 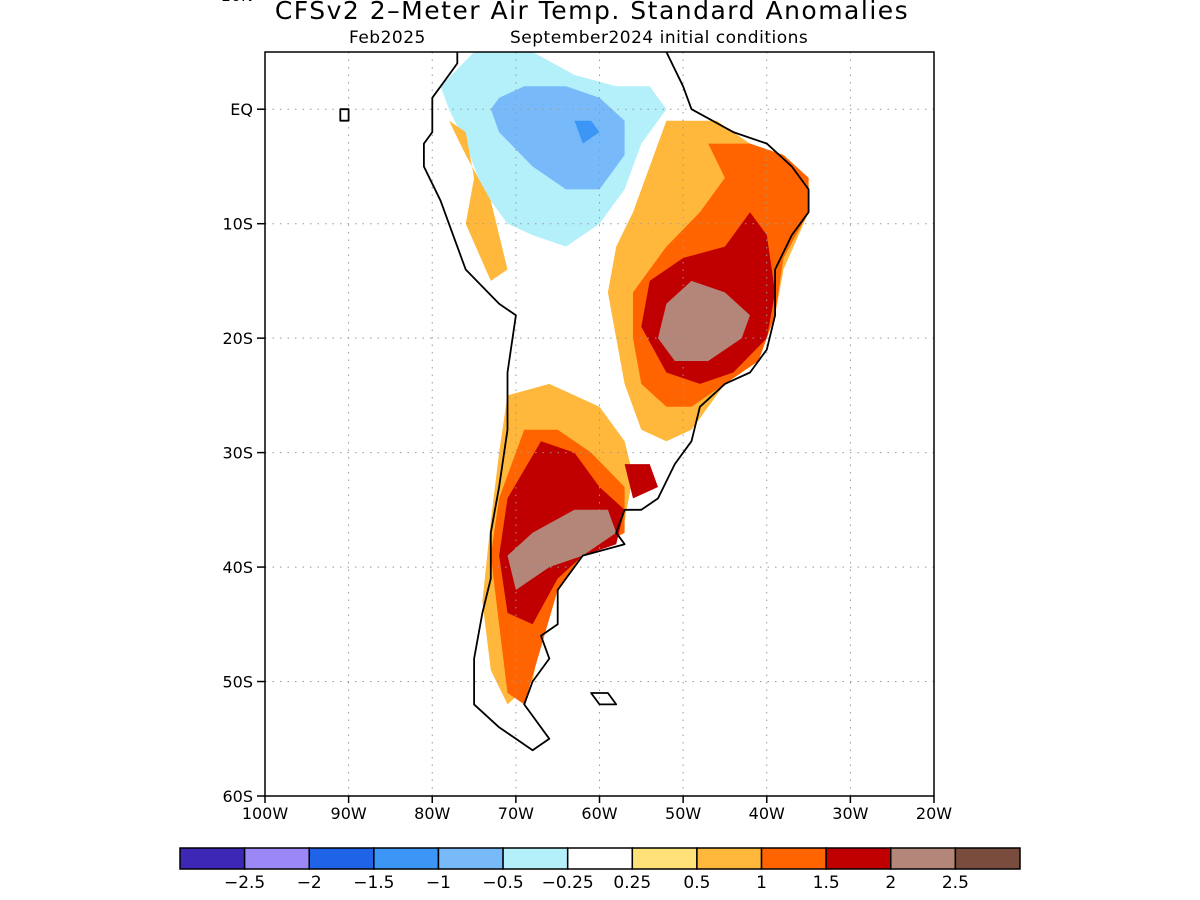 I want to click on colorbar-label: −2, so click(x=309, y=883).